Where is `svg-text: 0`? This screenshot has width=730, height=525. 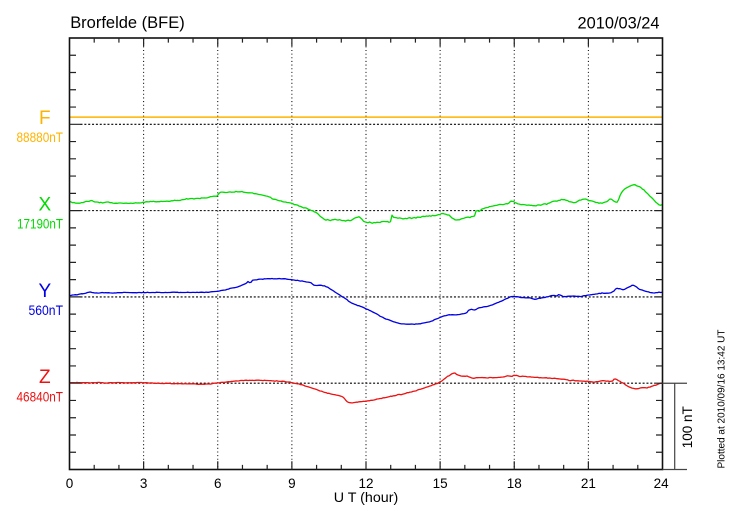
svg-text: 0 is located at coordinates (70, 483).